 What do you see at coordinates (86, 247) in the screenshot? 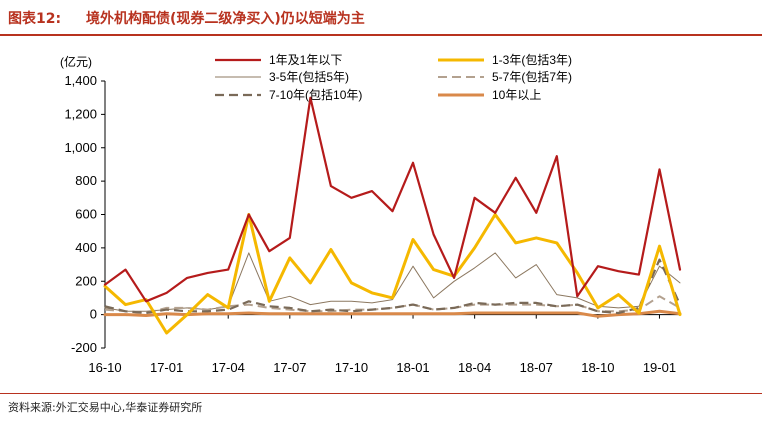
I see `y-tick-label: 400` at bounding box center [86, 247].